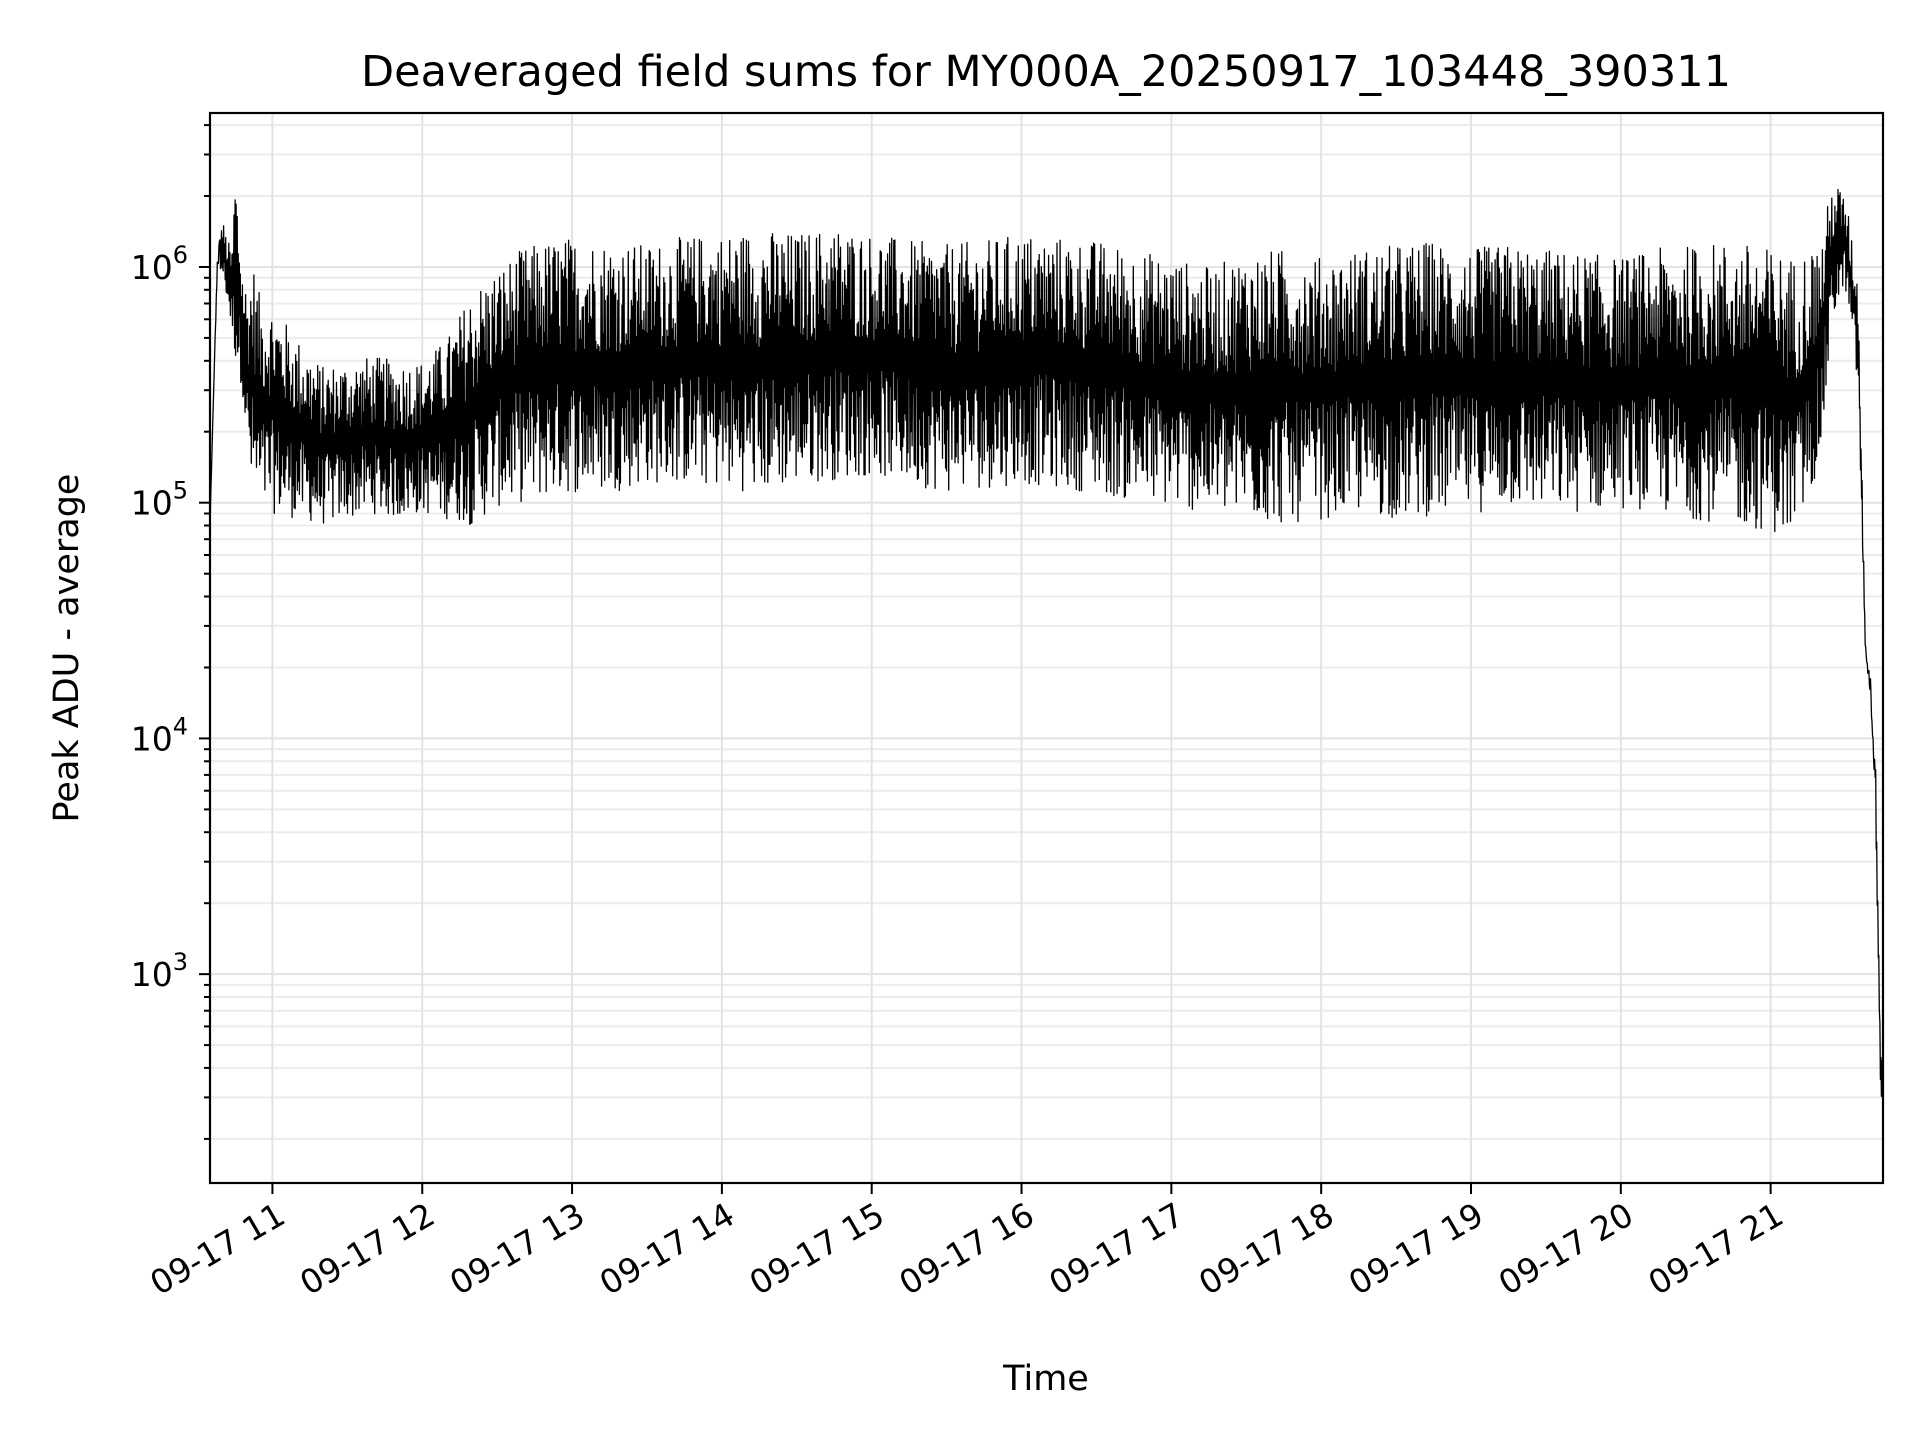 The image size is (1920, 1440). I want to click on x-tick-label: 09-17 15, so click(817, 1249).